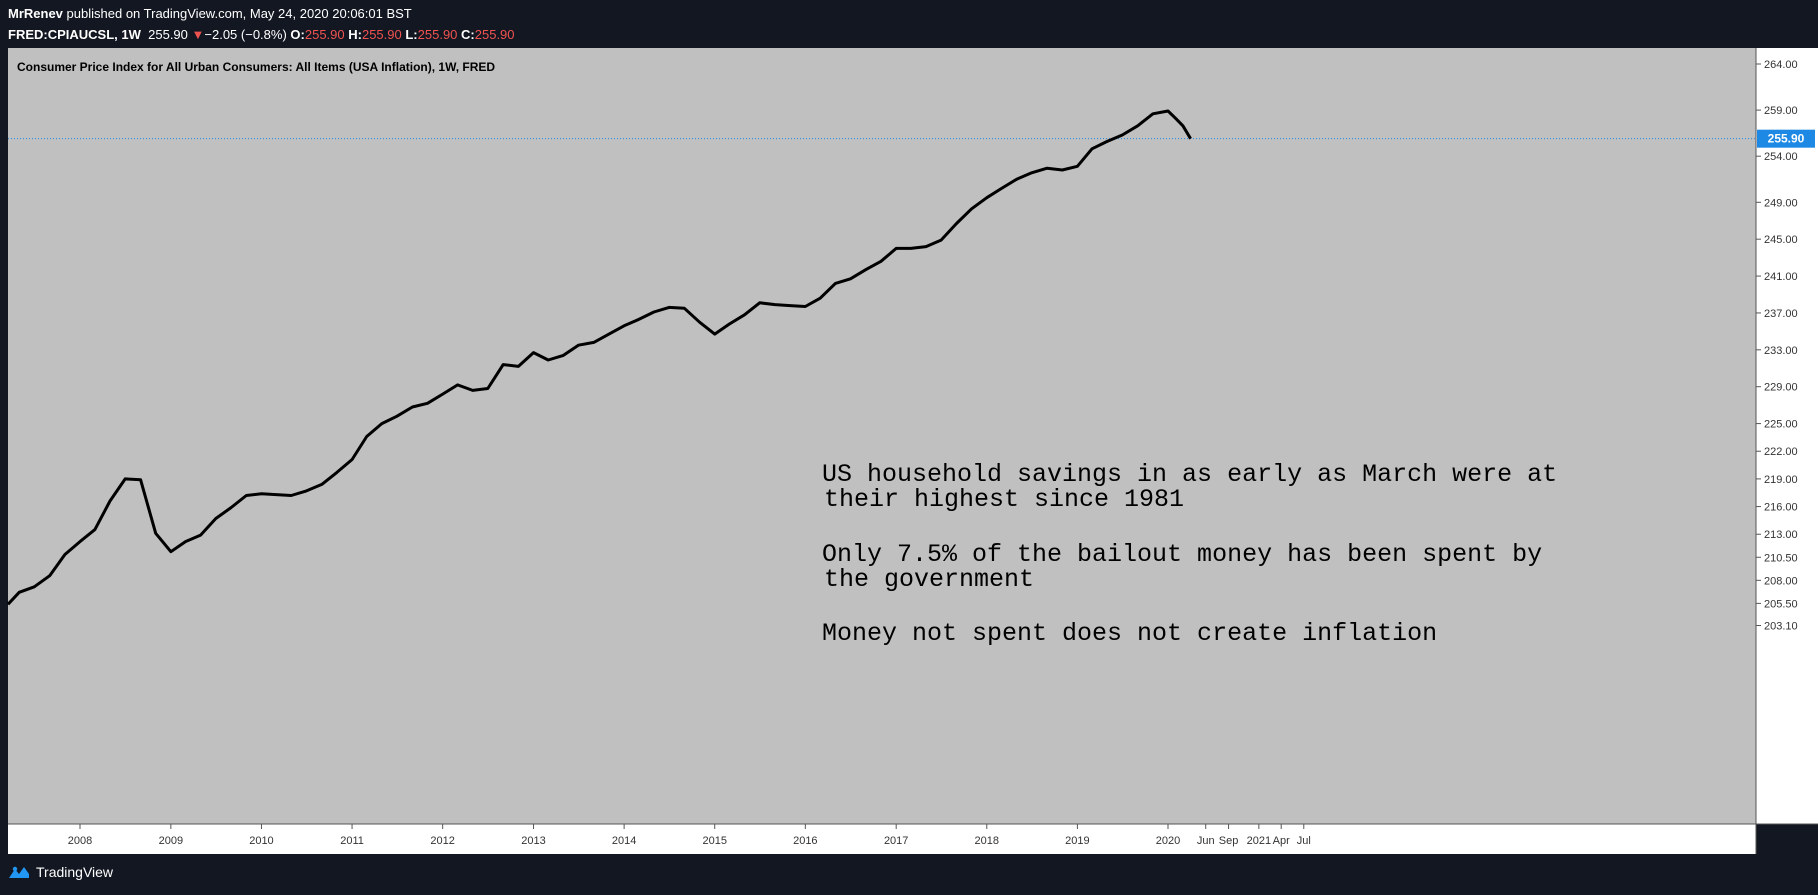 The image size is (1818, 895). I want to click on tradingview-logo-icon, so click(19, 872).